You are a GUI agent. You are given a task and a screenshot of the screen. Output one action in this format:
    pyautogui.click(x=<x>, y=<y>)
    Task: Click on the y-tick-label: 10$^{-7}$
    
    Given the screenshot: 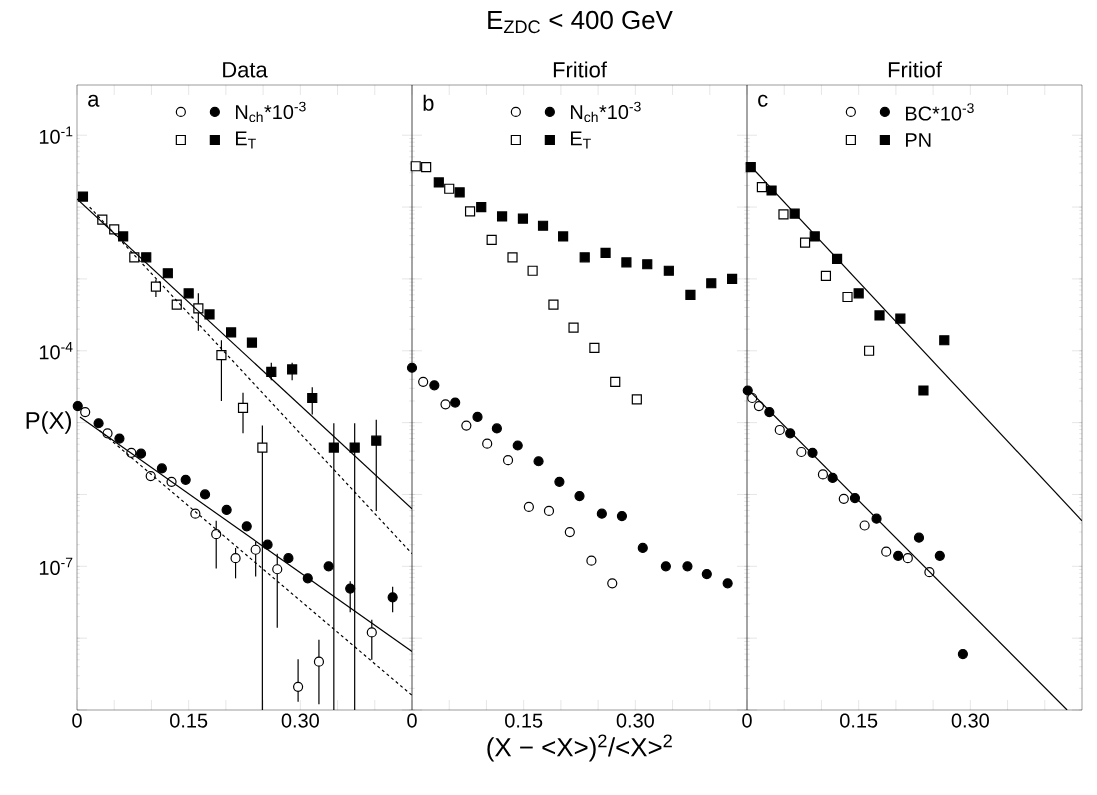 What is the action you would take?
    pyautogui.click(x=56, y=566)
    